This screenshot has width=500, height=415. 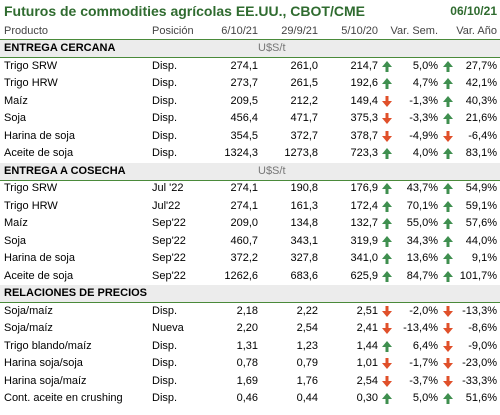 I want to click on header-rule, so click(x=250, y=39).